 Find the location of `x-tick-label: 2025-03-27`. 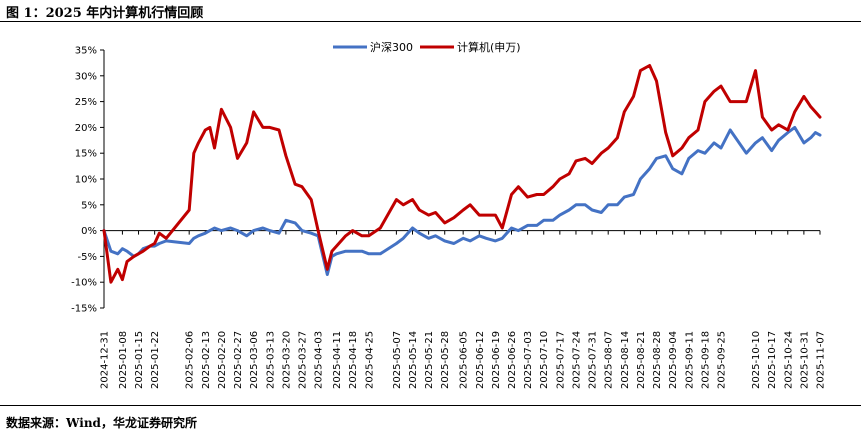

x-tick-label: 2025-03-27 is located at coordinates (302, 360).